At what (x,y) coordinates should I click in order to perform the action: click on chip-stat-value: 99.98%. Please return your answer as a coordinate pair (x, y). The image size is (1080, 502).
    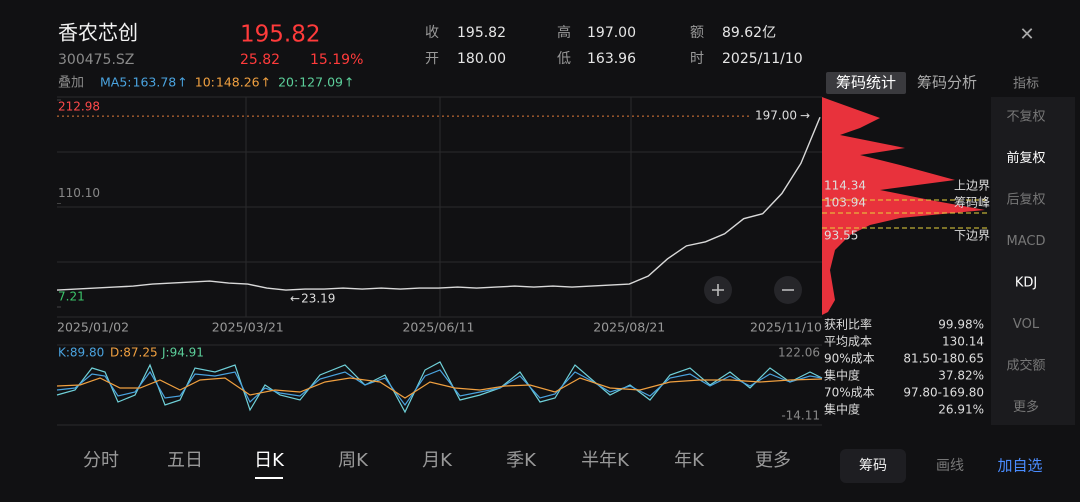
    Looking at the image, I should click on (961, 325).